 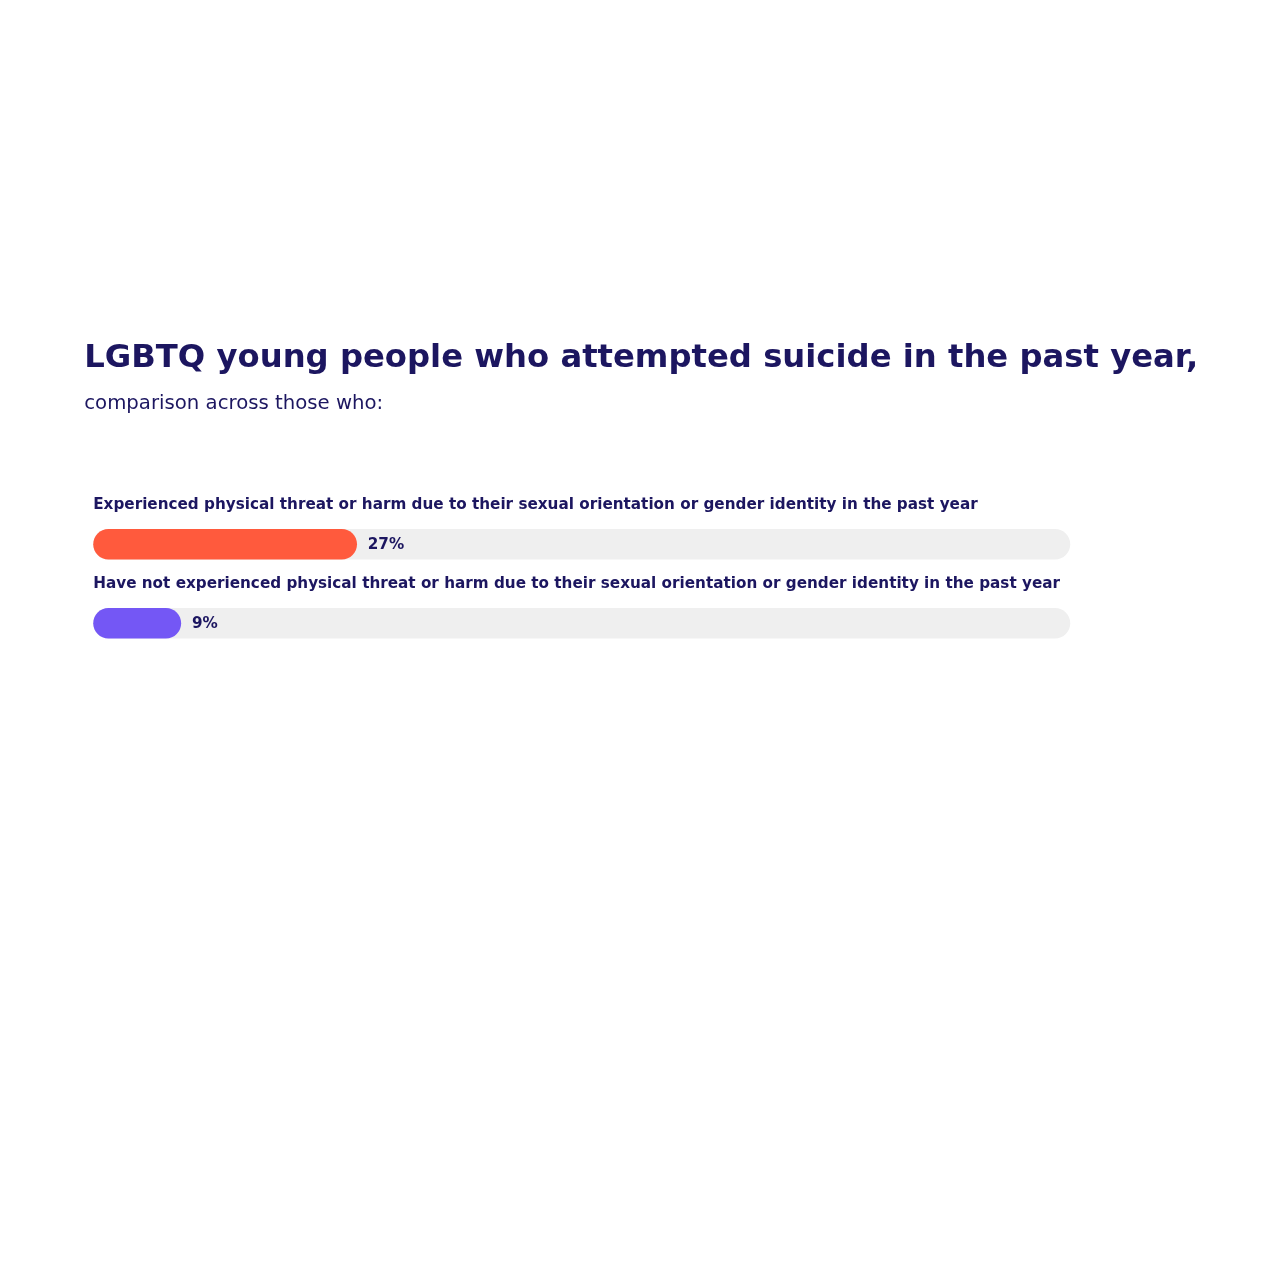 What do you see at coordinates (204, 622) in the screenshot?
I see `data-label: 9%` at bounding box center [204, 622].